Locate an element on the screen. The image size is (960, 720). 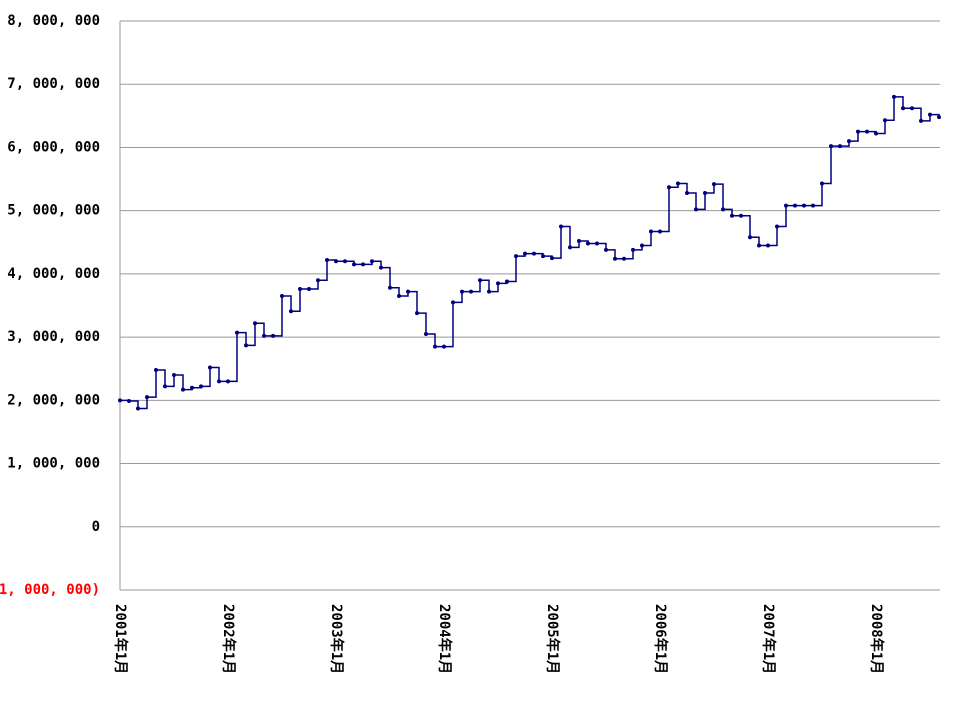
y-tick-label: 2, 000, 000 is located at coordinates (53, 400).